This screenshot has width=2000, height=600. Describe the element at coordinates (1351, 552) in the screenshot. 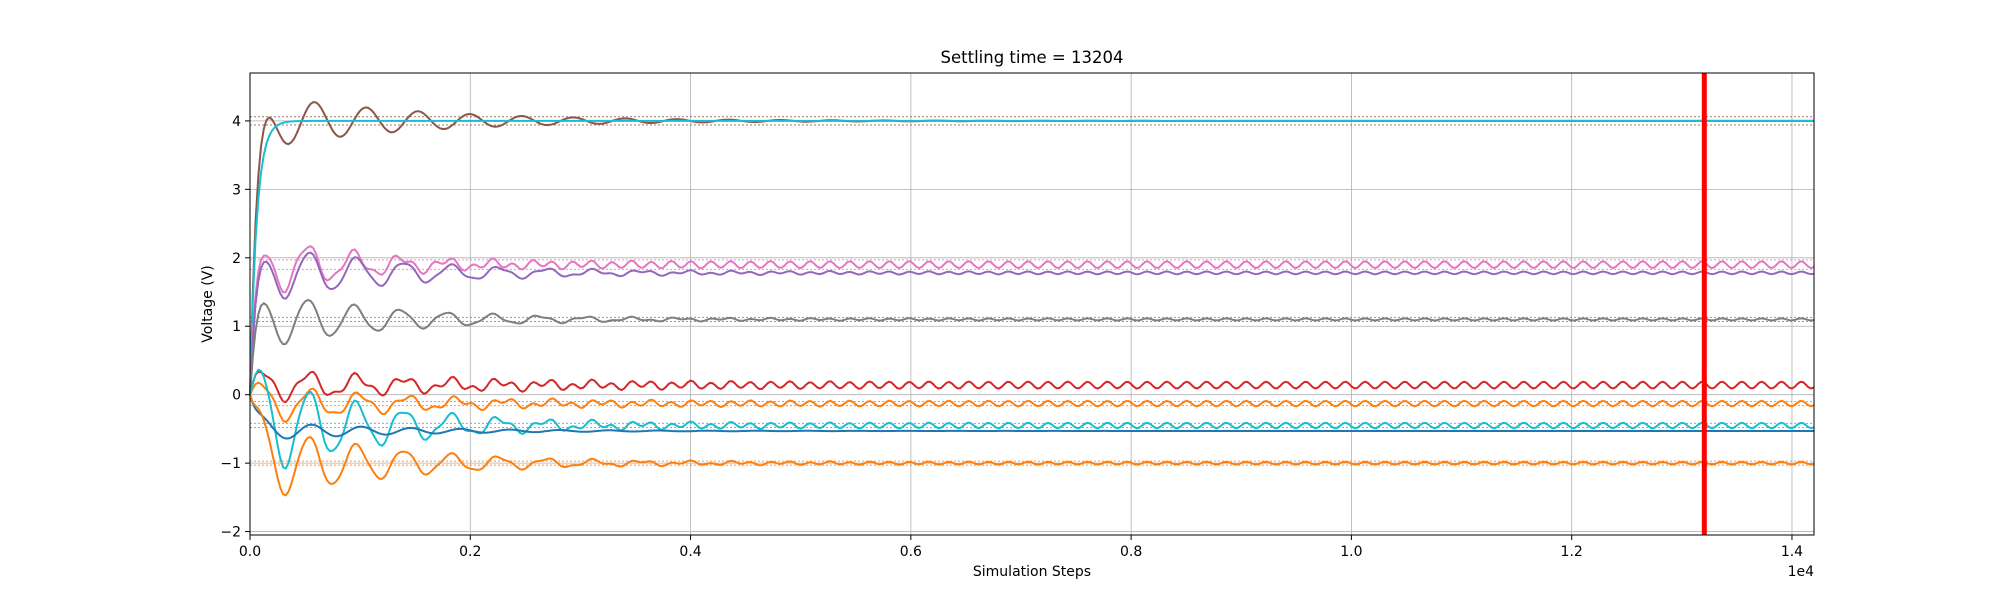

I see `x-tick-label: 1.0` at that location.